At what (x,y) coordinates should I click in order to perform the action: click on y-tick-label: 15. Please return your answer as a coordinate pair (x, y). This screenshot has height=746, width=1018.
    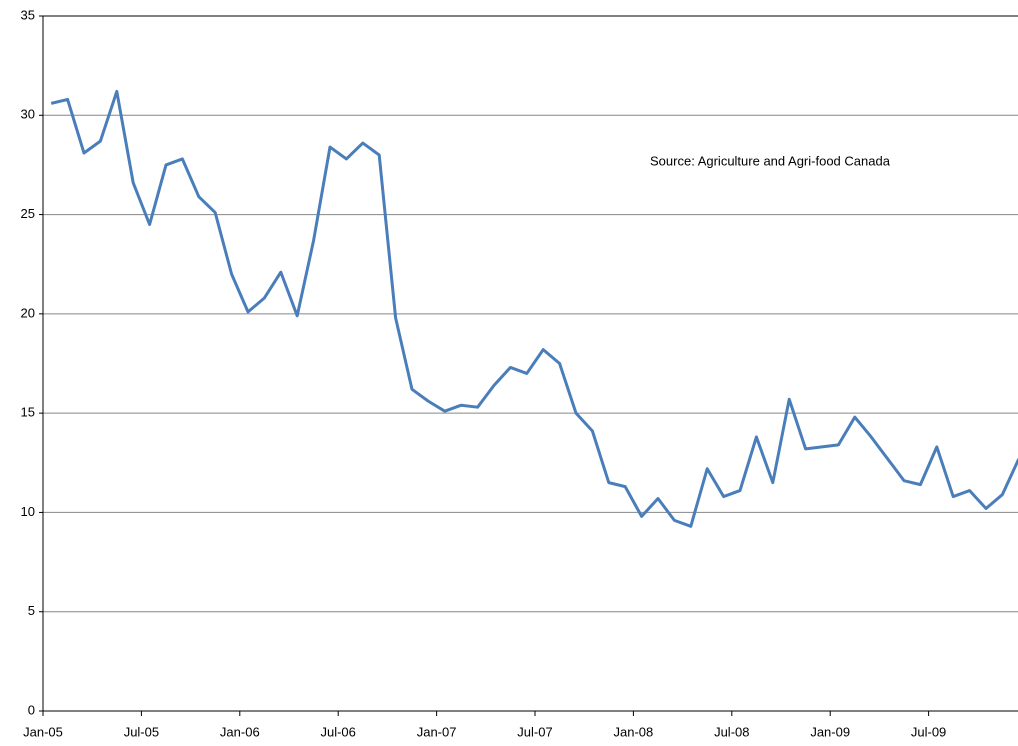
    Looking at the image, I should click on (28, 412).